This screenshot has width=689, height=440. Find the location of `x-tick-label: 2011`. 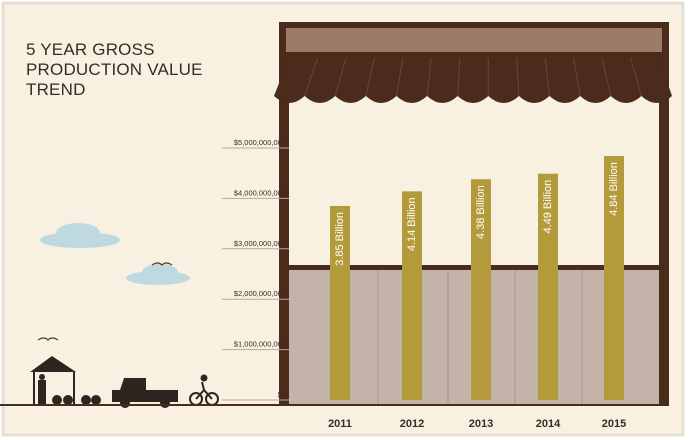

x-tick-label: 2011 is located at coordinates (340, 424).